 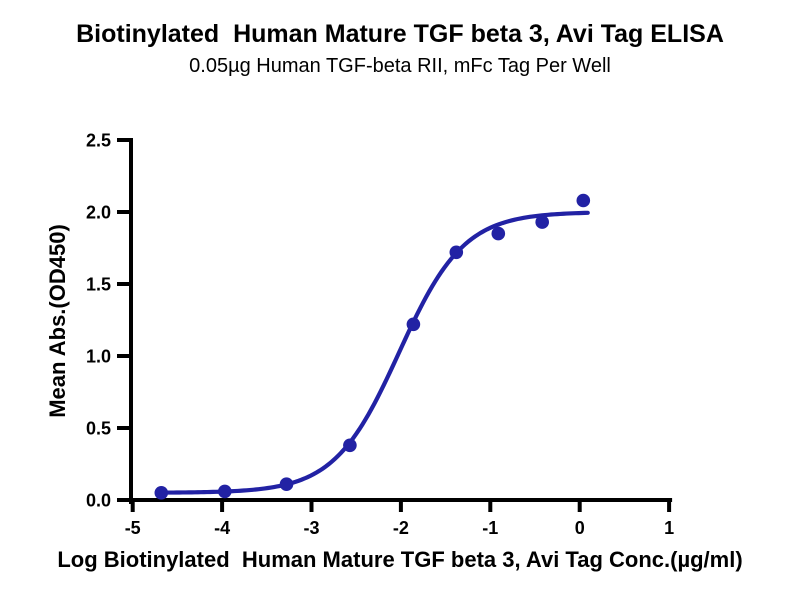 What do you see at coordinates (98, 141) in the screenshot?
I see `y-tick-label: 2.5` at bounding box center [98, 141].